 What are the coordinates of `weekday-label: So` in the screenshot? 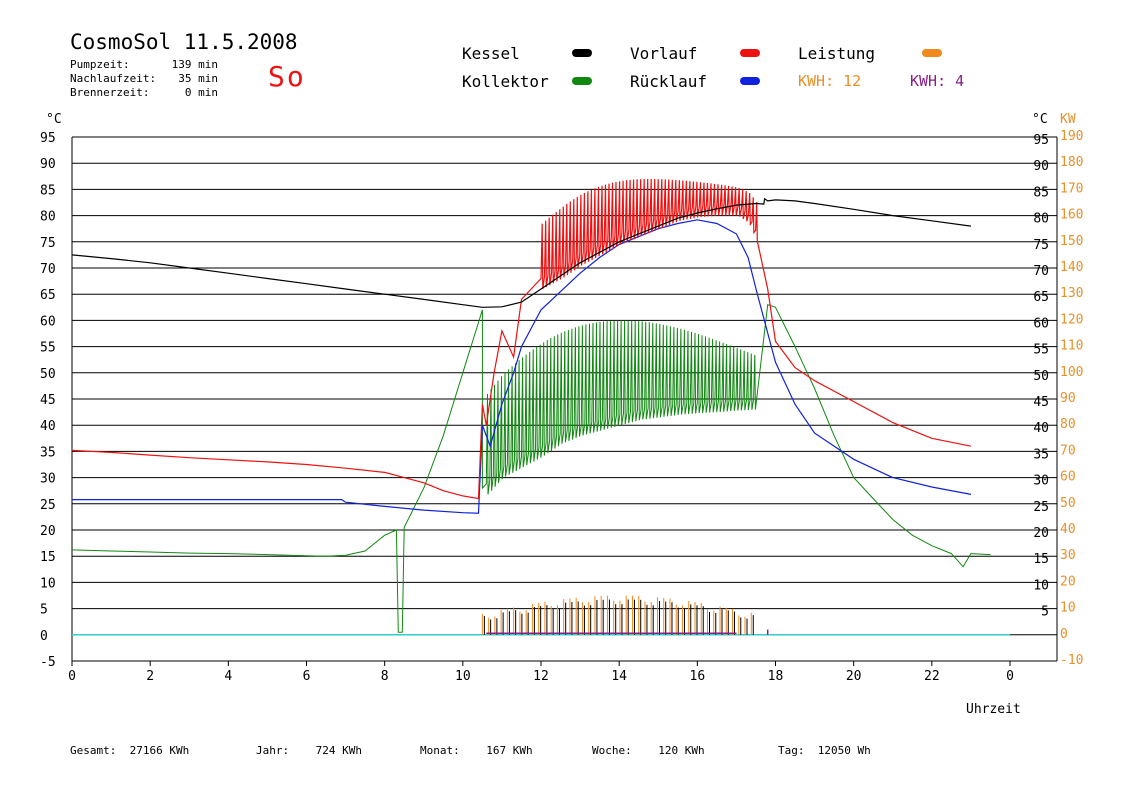 It's located at (287, 76).